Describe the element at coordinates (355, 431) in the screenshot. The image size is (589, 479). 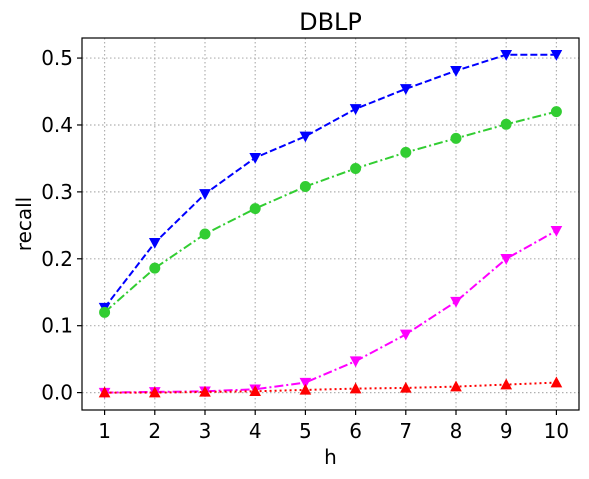
I see `x-tick-label: 6` at that location.